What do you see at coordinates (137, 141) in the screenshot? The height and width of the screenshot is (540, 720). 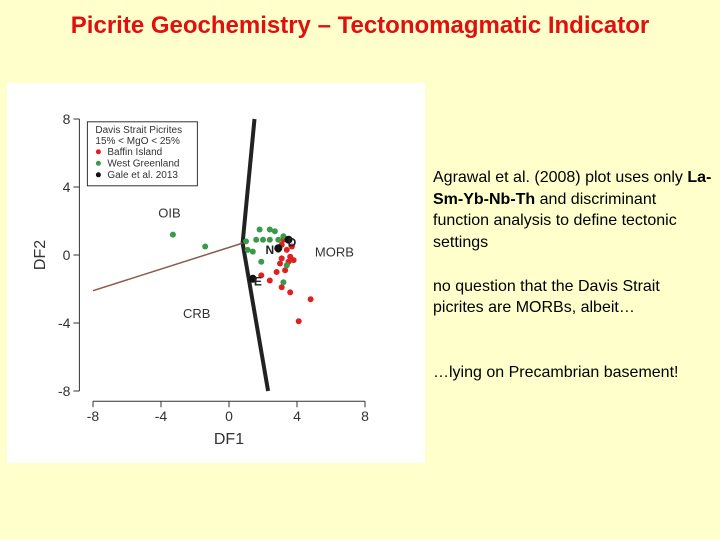 I see `legend-title: 15% < MgO < 25%` at bounding box center [137, 141].